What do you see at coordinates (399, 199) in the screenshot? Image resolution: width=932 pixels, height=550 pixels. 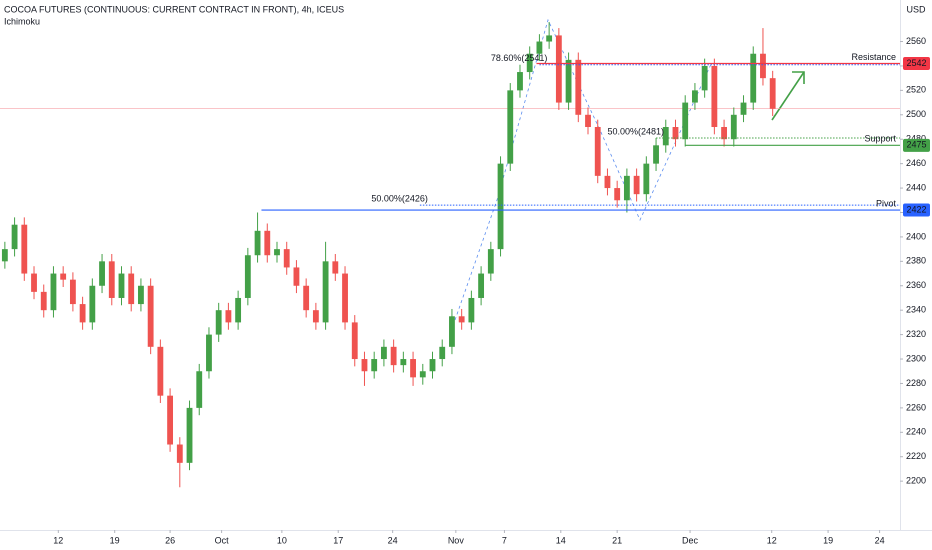 I see `fib-label: 50.00%(2426)` at bounding box center [399, 199].